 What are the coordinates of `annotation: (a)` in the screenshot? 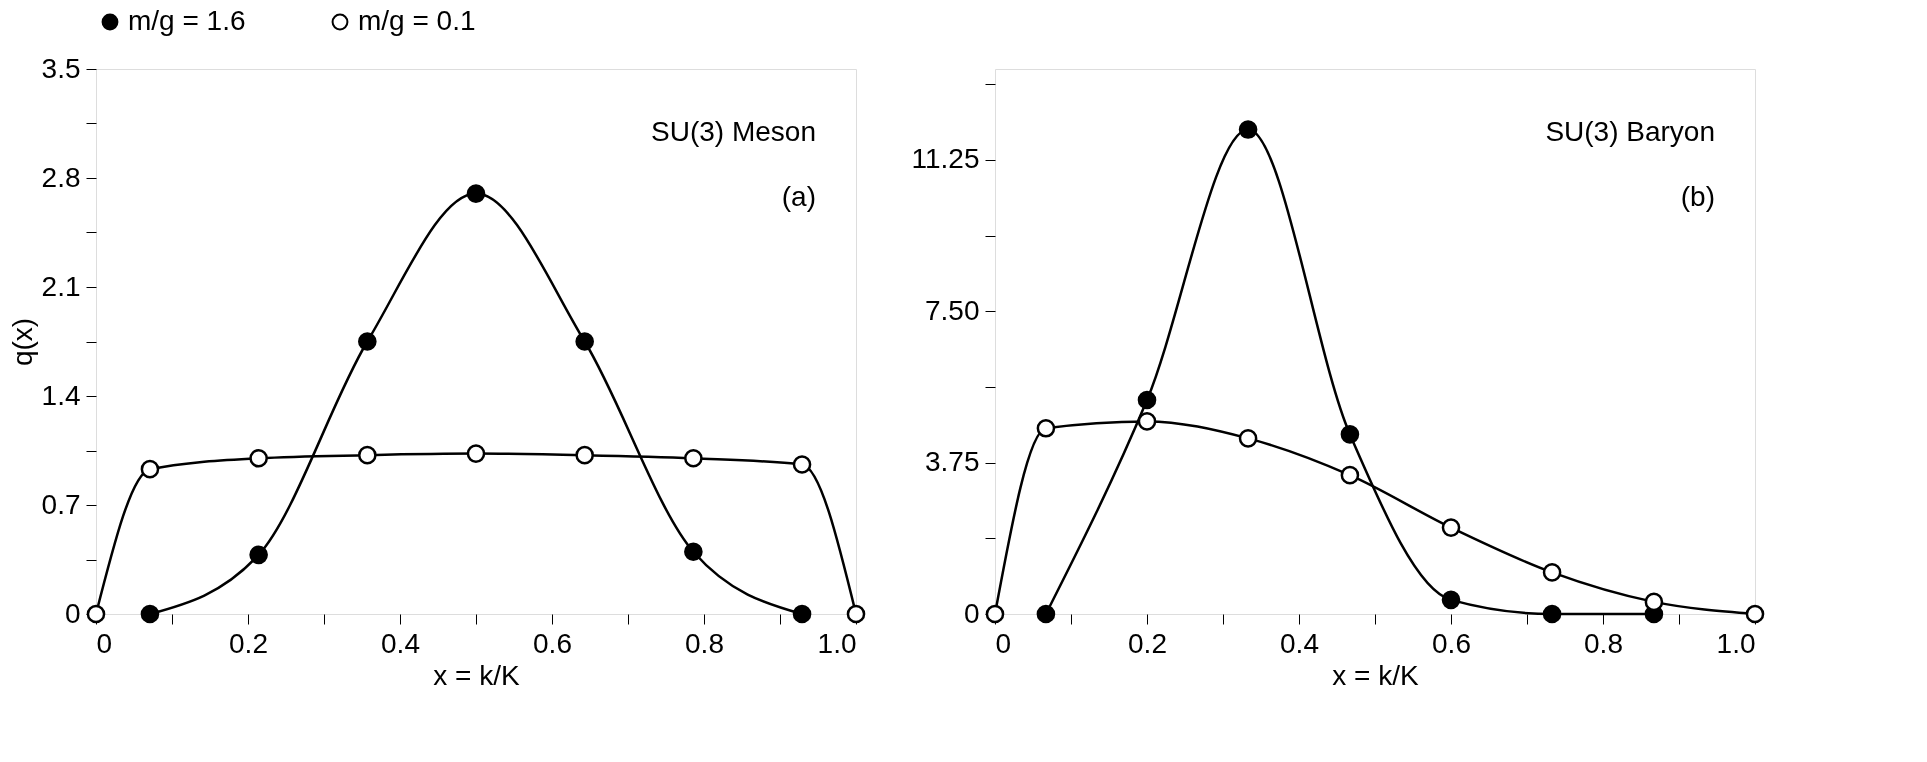 It's located at (798, 196).